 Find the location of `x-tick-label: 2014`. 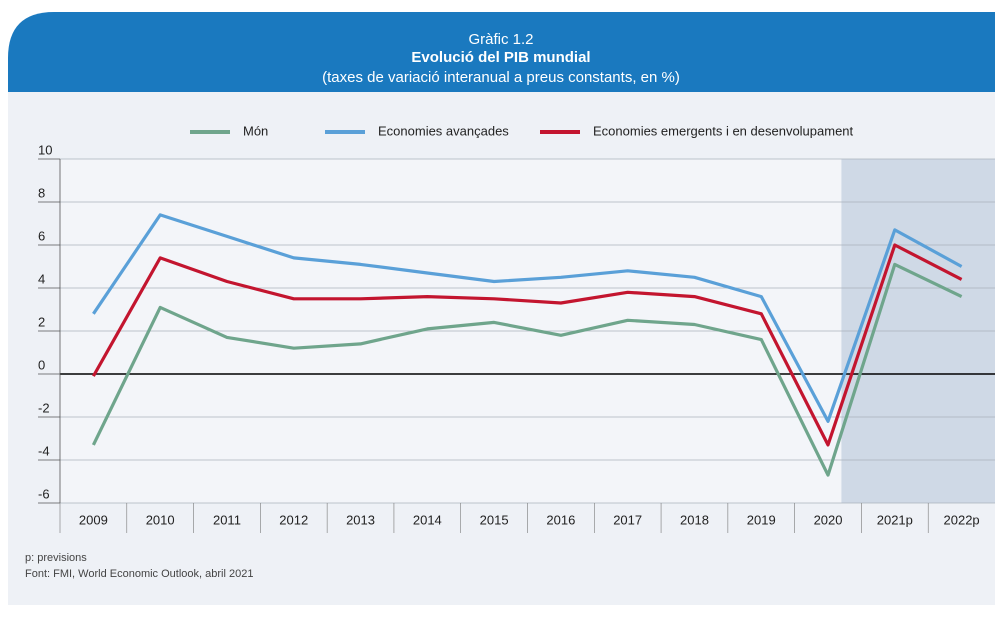

x-tick-label: 2014 is located at coordinates (427, 519).